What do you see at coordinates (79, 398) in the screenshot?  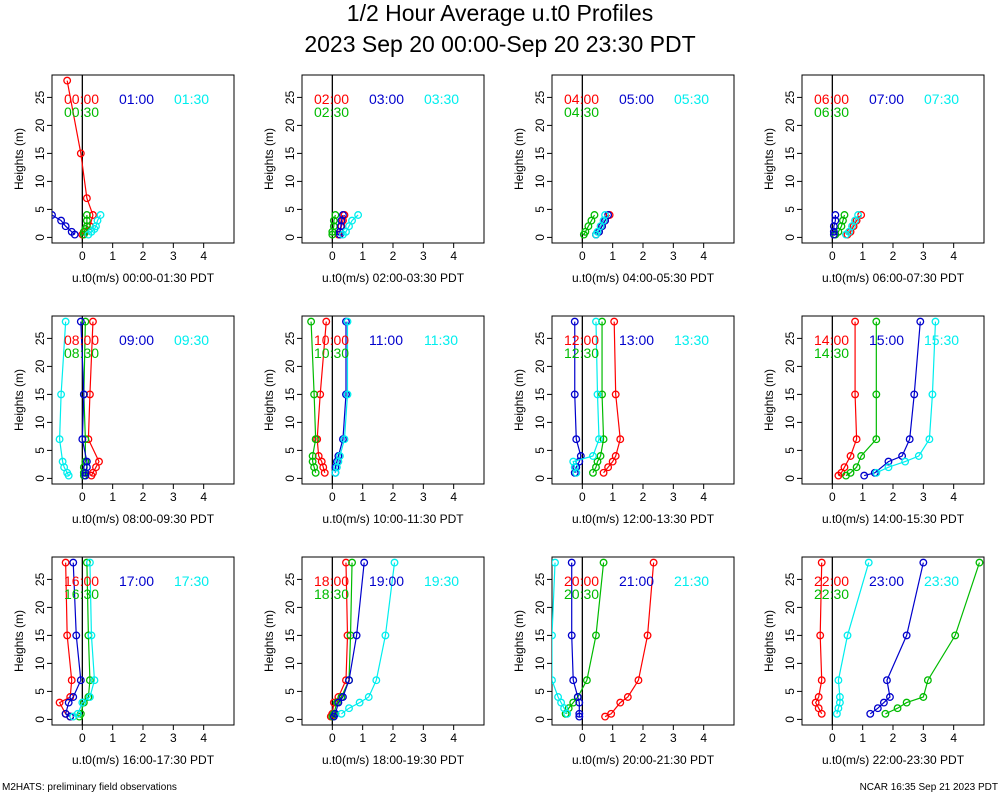 I see `series-group` at bounding box center [79, 398].